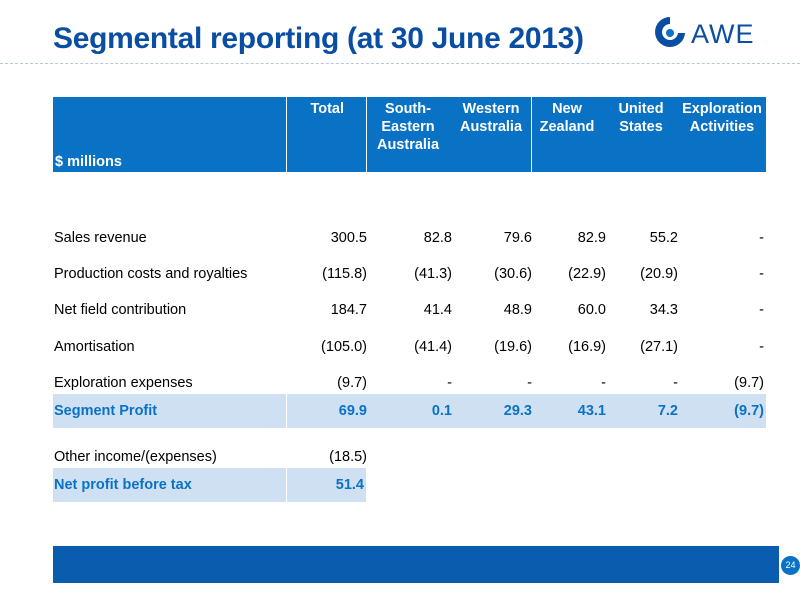  I want to click on awe-logo: AWE, so click(708, 35).